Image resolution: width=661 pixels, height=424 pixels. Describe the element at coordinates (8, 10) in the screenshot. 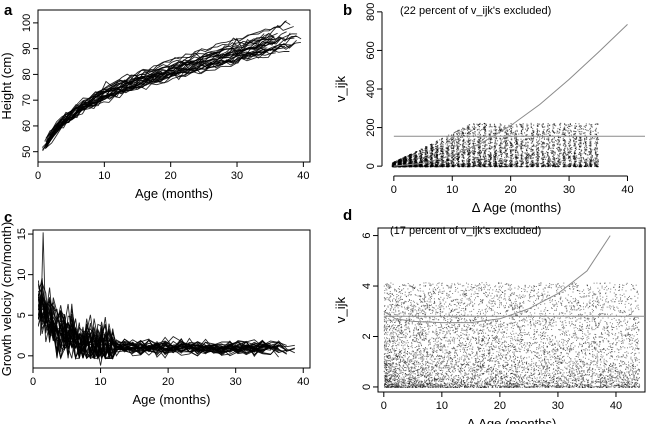

I see `panel-label-a: a` at that location.